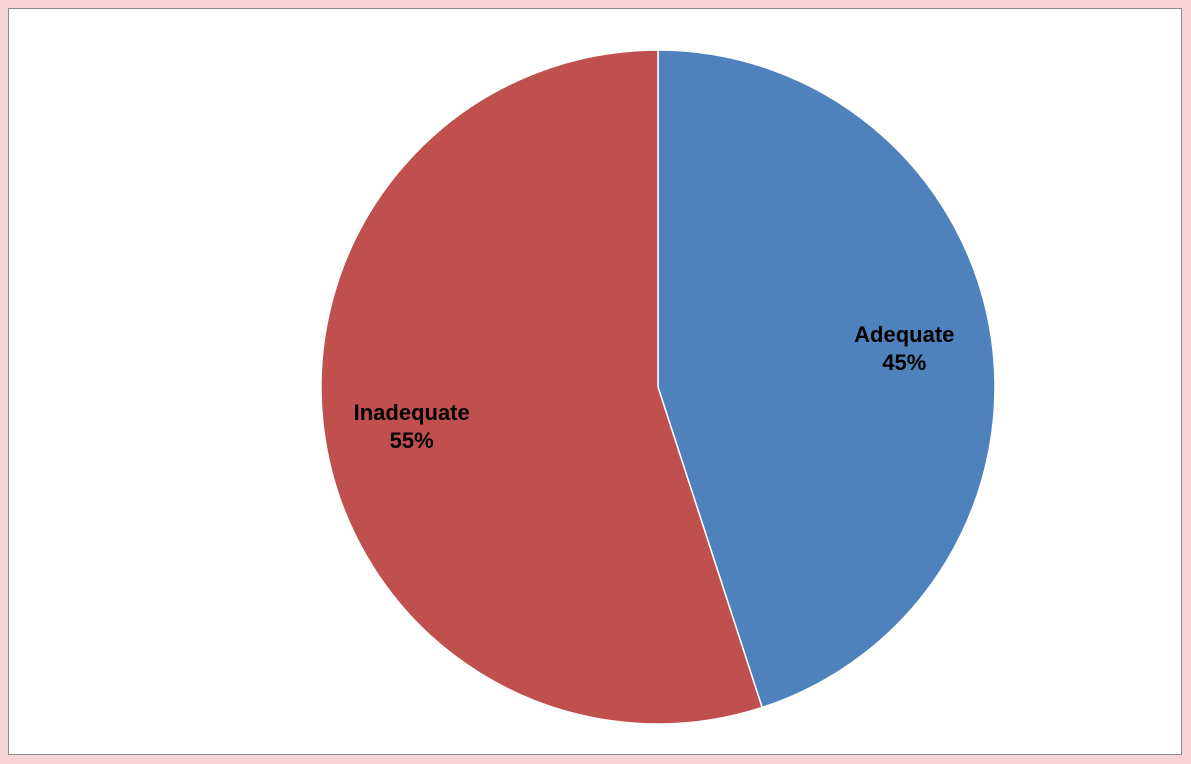 The height and width of the screenshot is (764, 1191). I want to click on slice-value-label-inadequate: 55%, so click(412, 440).